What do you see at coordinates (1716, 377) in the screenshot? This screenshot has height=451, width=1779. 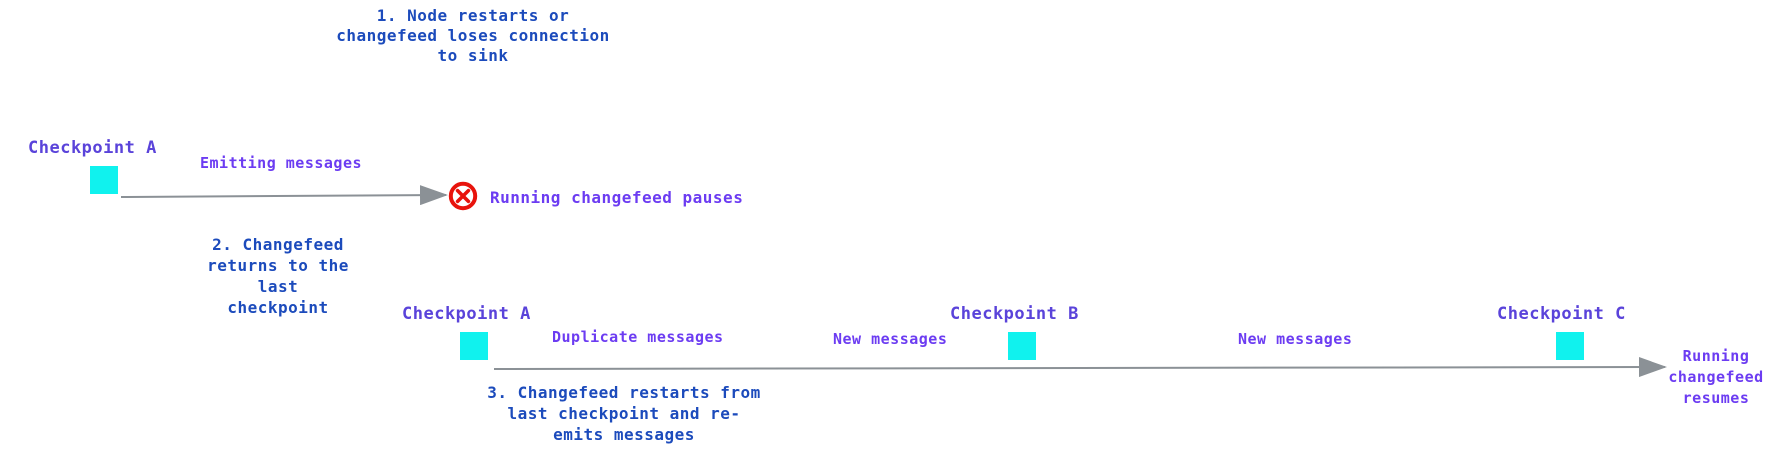 I see `changefeed-resumes-label: Running changefeed resumes` at bounding box center [1716, 377].